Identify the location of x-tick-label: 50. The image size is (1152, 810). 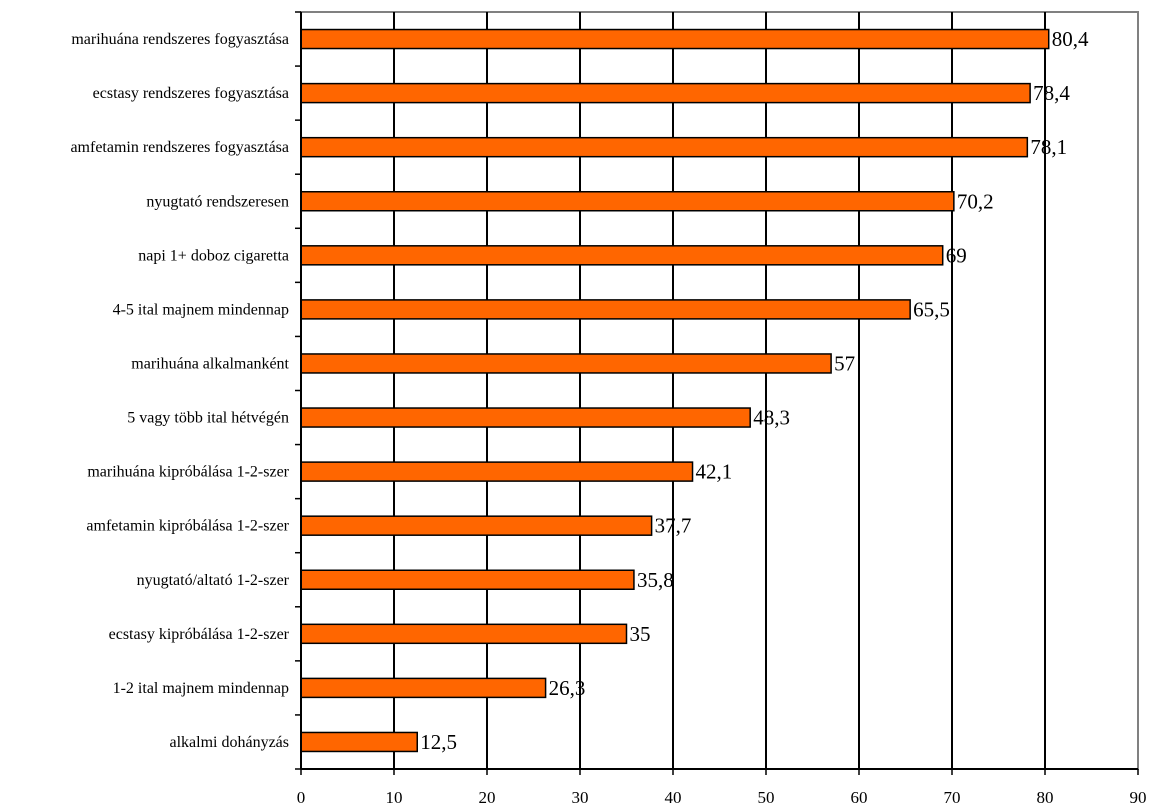
(766, 797).